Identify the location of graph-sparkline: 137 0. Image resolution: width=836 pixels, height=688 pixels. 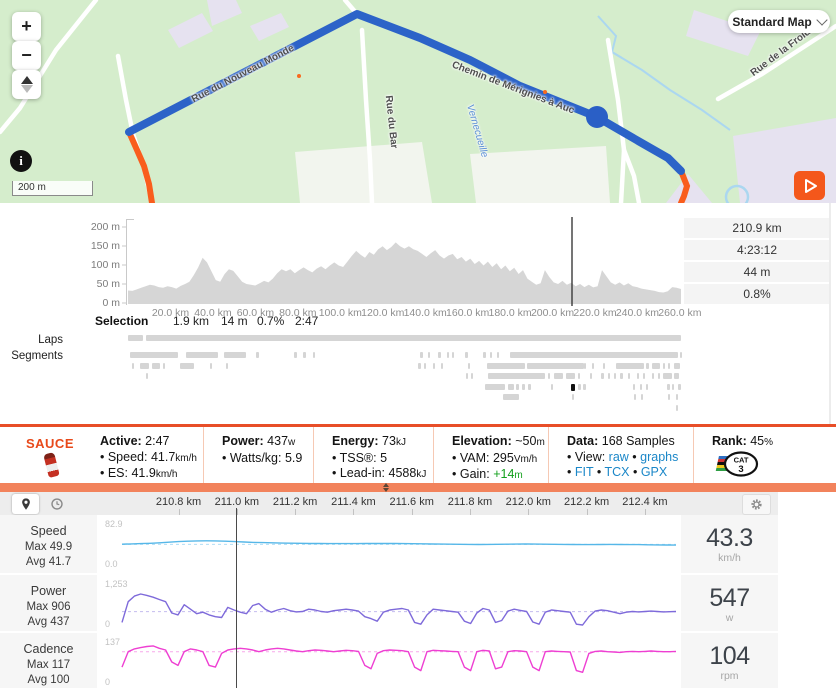
(389, 660).